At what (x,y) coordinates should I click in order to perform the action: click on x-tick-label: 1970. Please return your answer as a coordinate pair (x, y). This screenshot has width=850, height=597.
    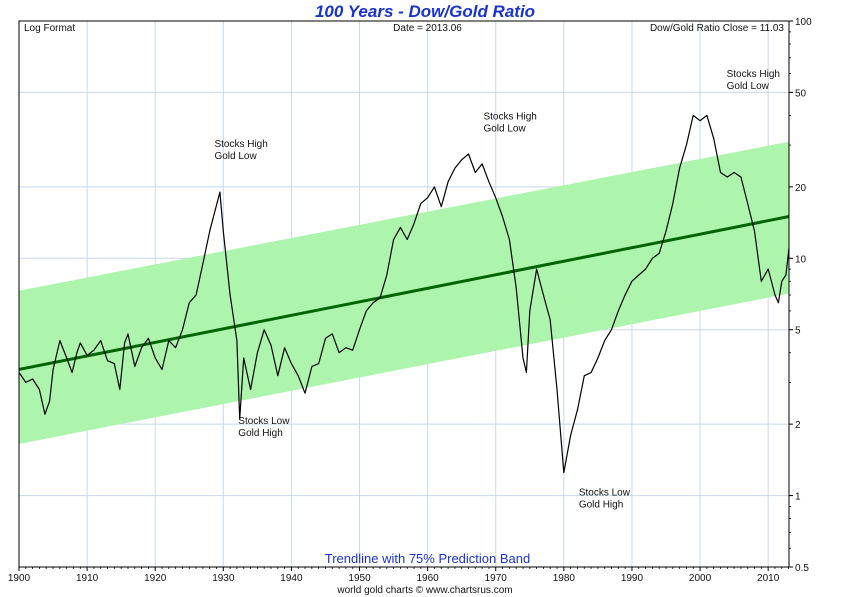
    Looking at the image, I should click on (496, 578).